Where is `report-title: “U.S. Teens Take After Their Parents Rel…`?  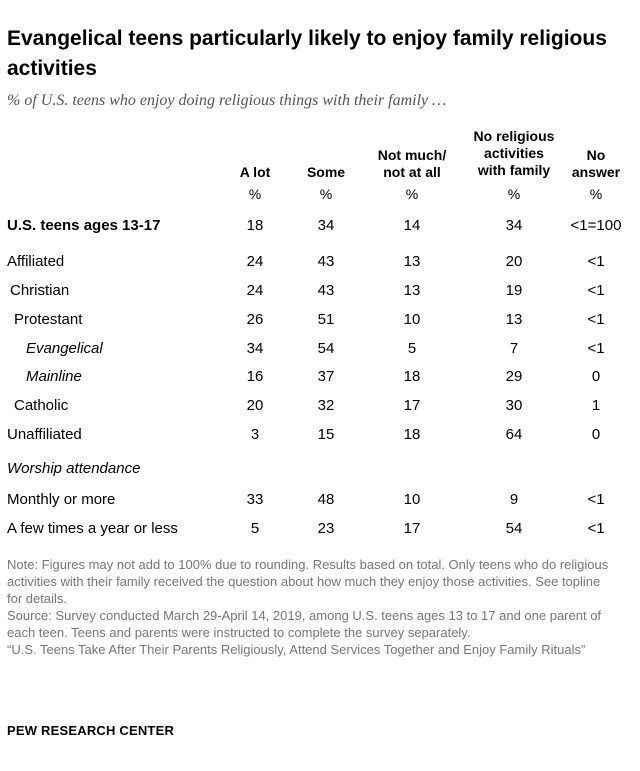 report-title: “U.S. Teens Take After Their Parents Rel… is located at coordinates (296, 649).